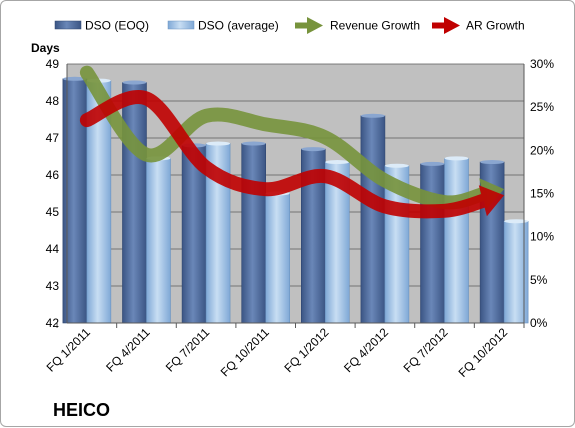  Describe the element at coordinates (238, 26) in the screenshot. I see `legend-label-dso-average: DSO (average)` at that location.